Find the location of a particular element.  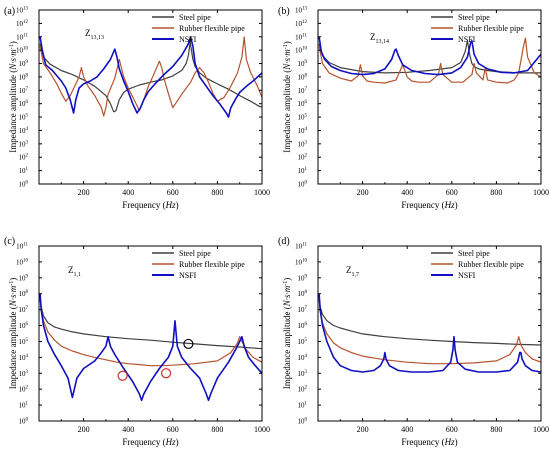

y-tick-label-exponent: 11 is located at coordinates (304, 35).